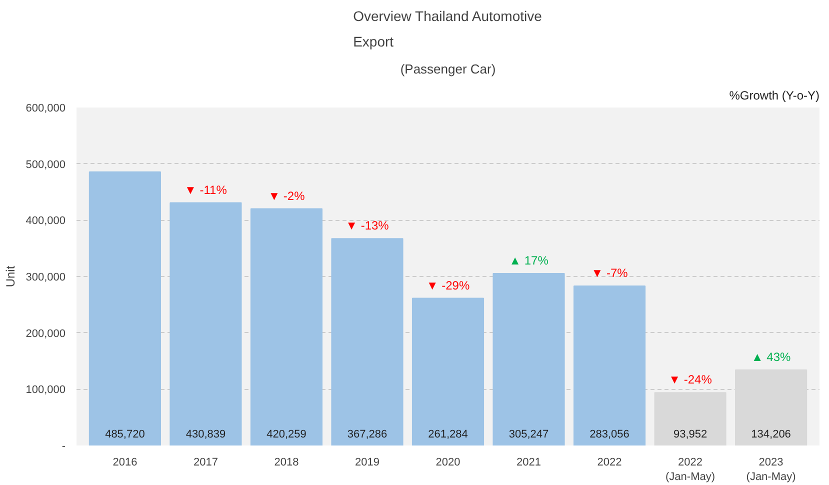  I want to click on annotation: ▼ -24%, so click(690, 379).